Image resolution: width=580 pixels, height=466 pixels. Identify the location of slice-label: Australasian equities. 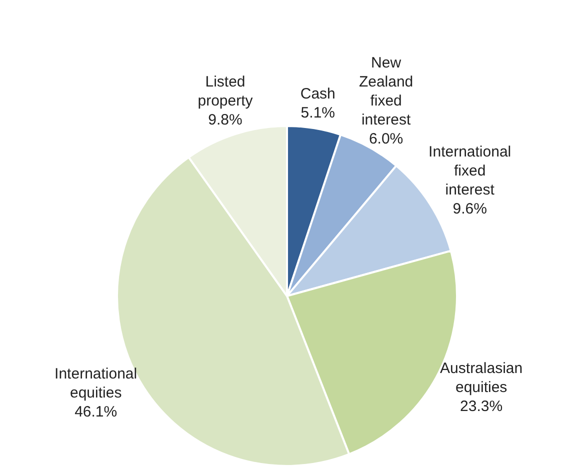
(481, 378).